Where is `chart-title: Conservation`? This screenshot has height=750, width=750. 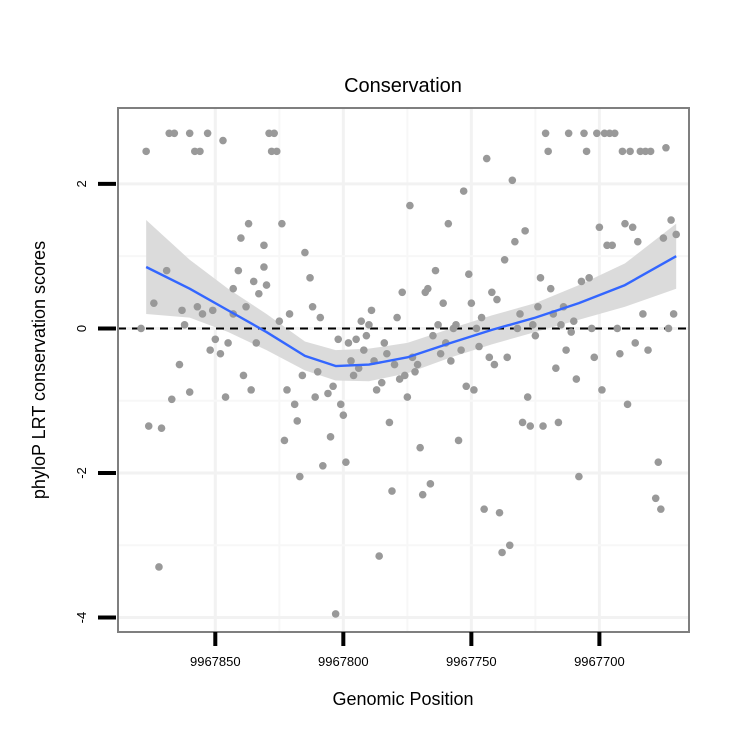 chart-title: Conservation is located at coordinates (403, 86).